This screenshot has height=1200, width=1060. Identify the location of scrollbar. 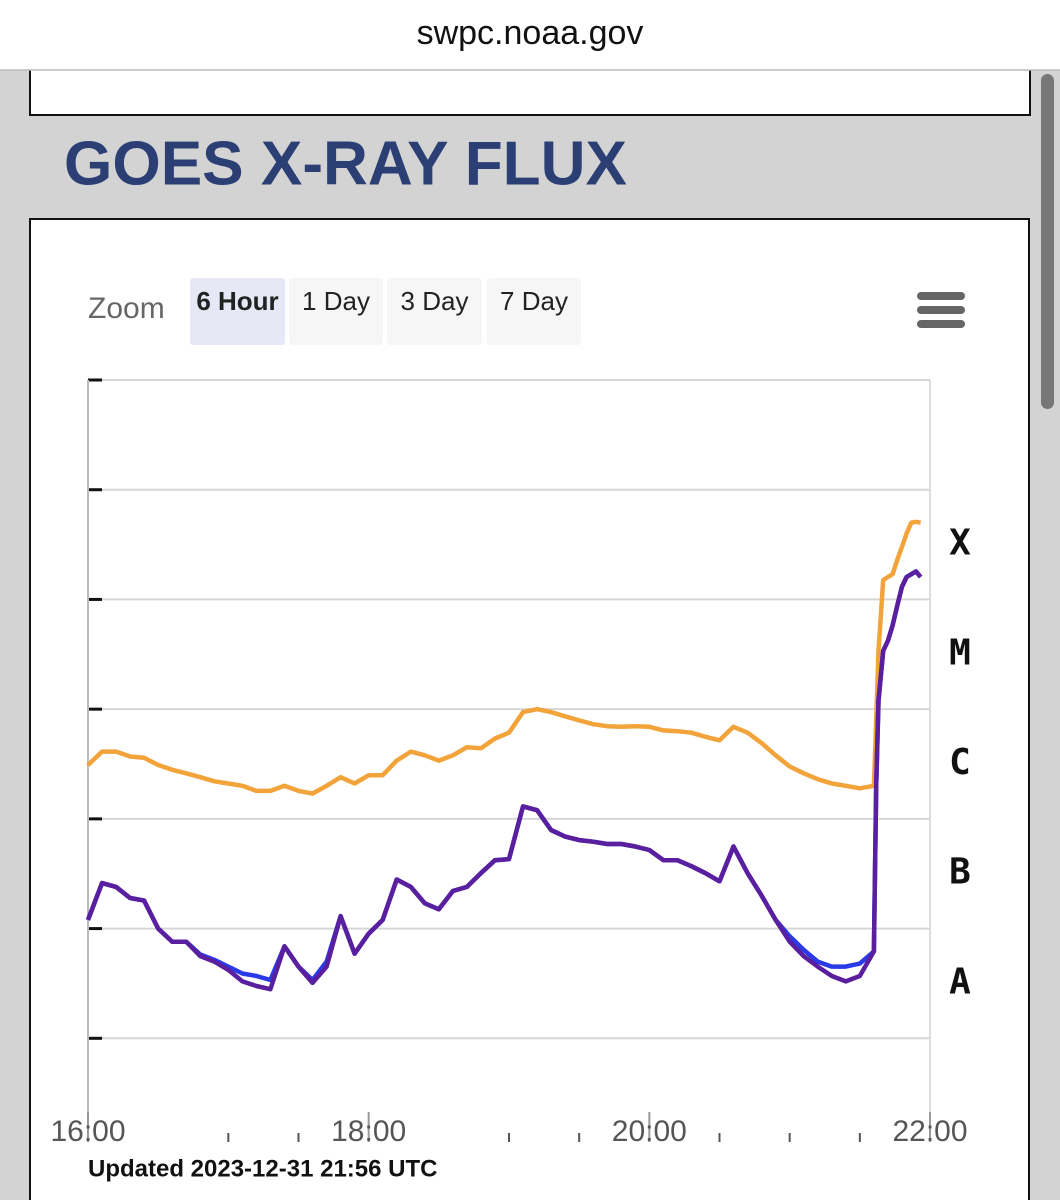
(1047, 241).